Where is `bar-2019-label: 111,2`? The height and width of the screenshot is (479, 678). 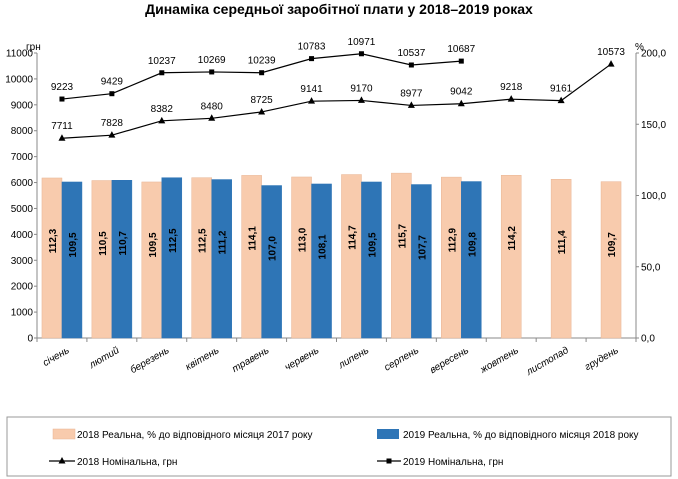 bar-2019-label: 111,2 is located at coordinates (223, 242).